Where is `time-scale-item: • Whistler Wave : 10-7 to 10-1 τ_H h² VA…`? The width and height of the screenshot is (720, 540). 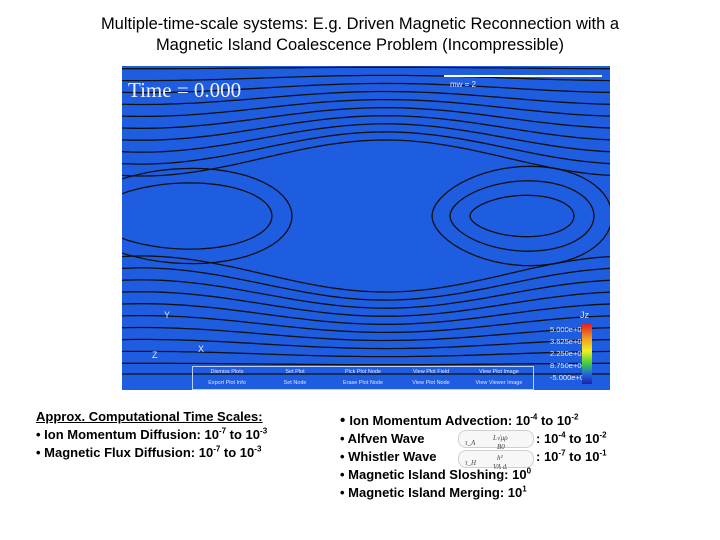 time-scale-item: • Whistler Wave : 10-7 to 10-1 τ_H h² VA… is located at coordinates (473, 459).